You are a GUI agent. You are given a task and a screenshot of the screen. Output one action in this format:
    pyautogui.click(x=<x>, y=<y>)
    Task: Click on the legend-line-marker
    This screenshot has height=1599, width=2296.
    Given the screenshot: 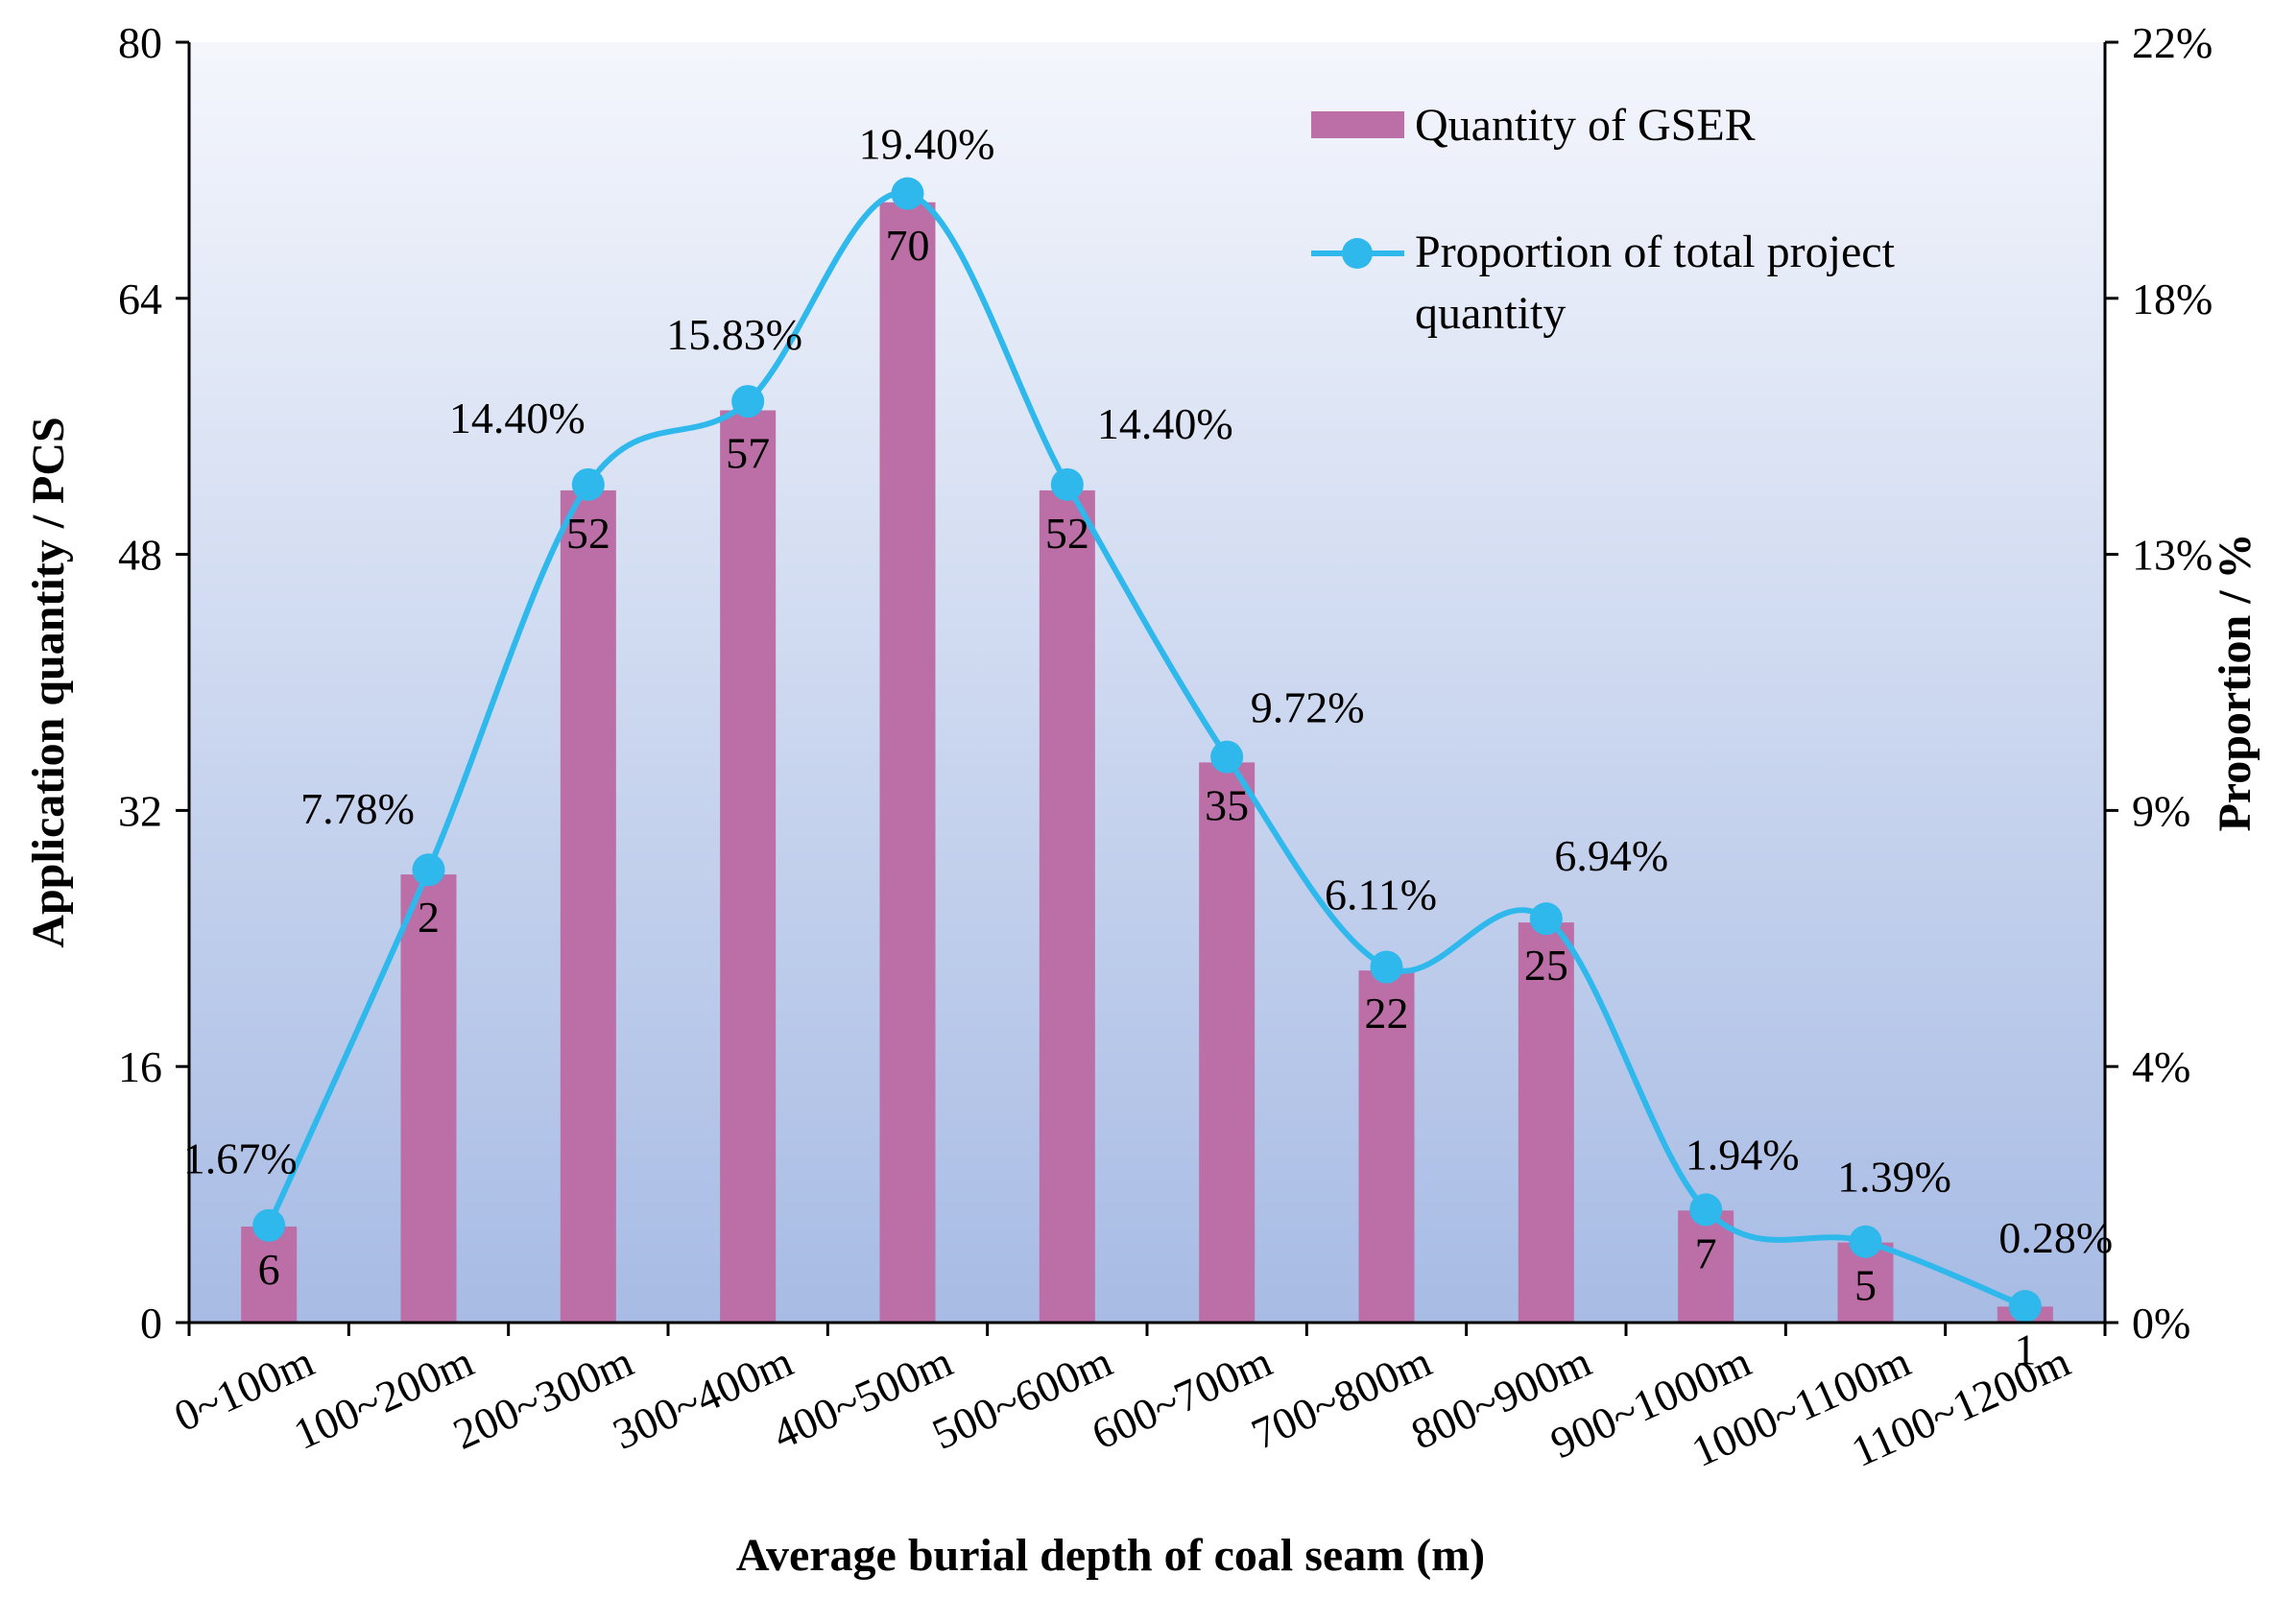 What is the action you would take?
    pyautogui.click(x=1358, y=253)
    